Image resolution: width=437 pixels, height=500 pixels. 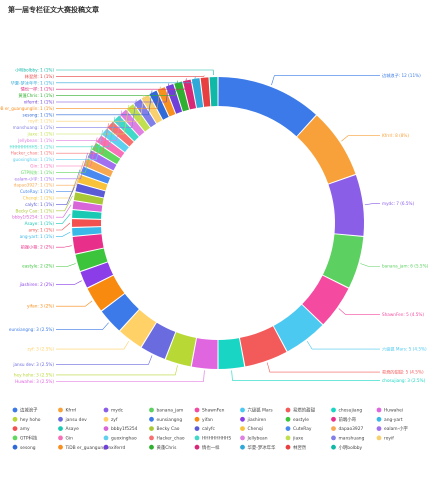 I want to click on legend-label-15: eastyle, so click(x=301, y=420).